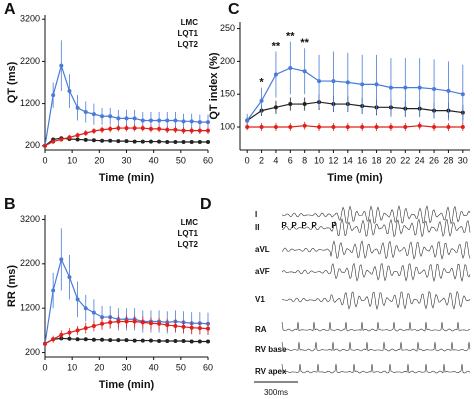 This screenshot has width=474, height=399. Describe the element at coordinates (12, 82) in the screenshot. I see `y-axis-label: QT (ms)` at that location.